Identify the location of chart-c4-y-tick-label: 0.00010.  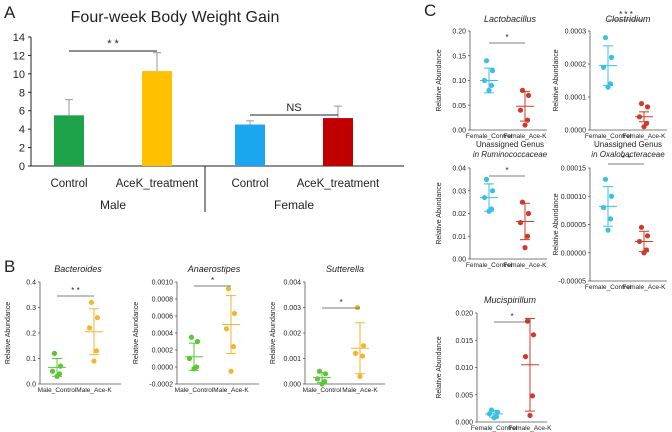
(573, 197).